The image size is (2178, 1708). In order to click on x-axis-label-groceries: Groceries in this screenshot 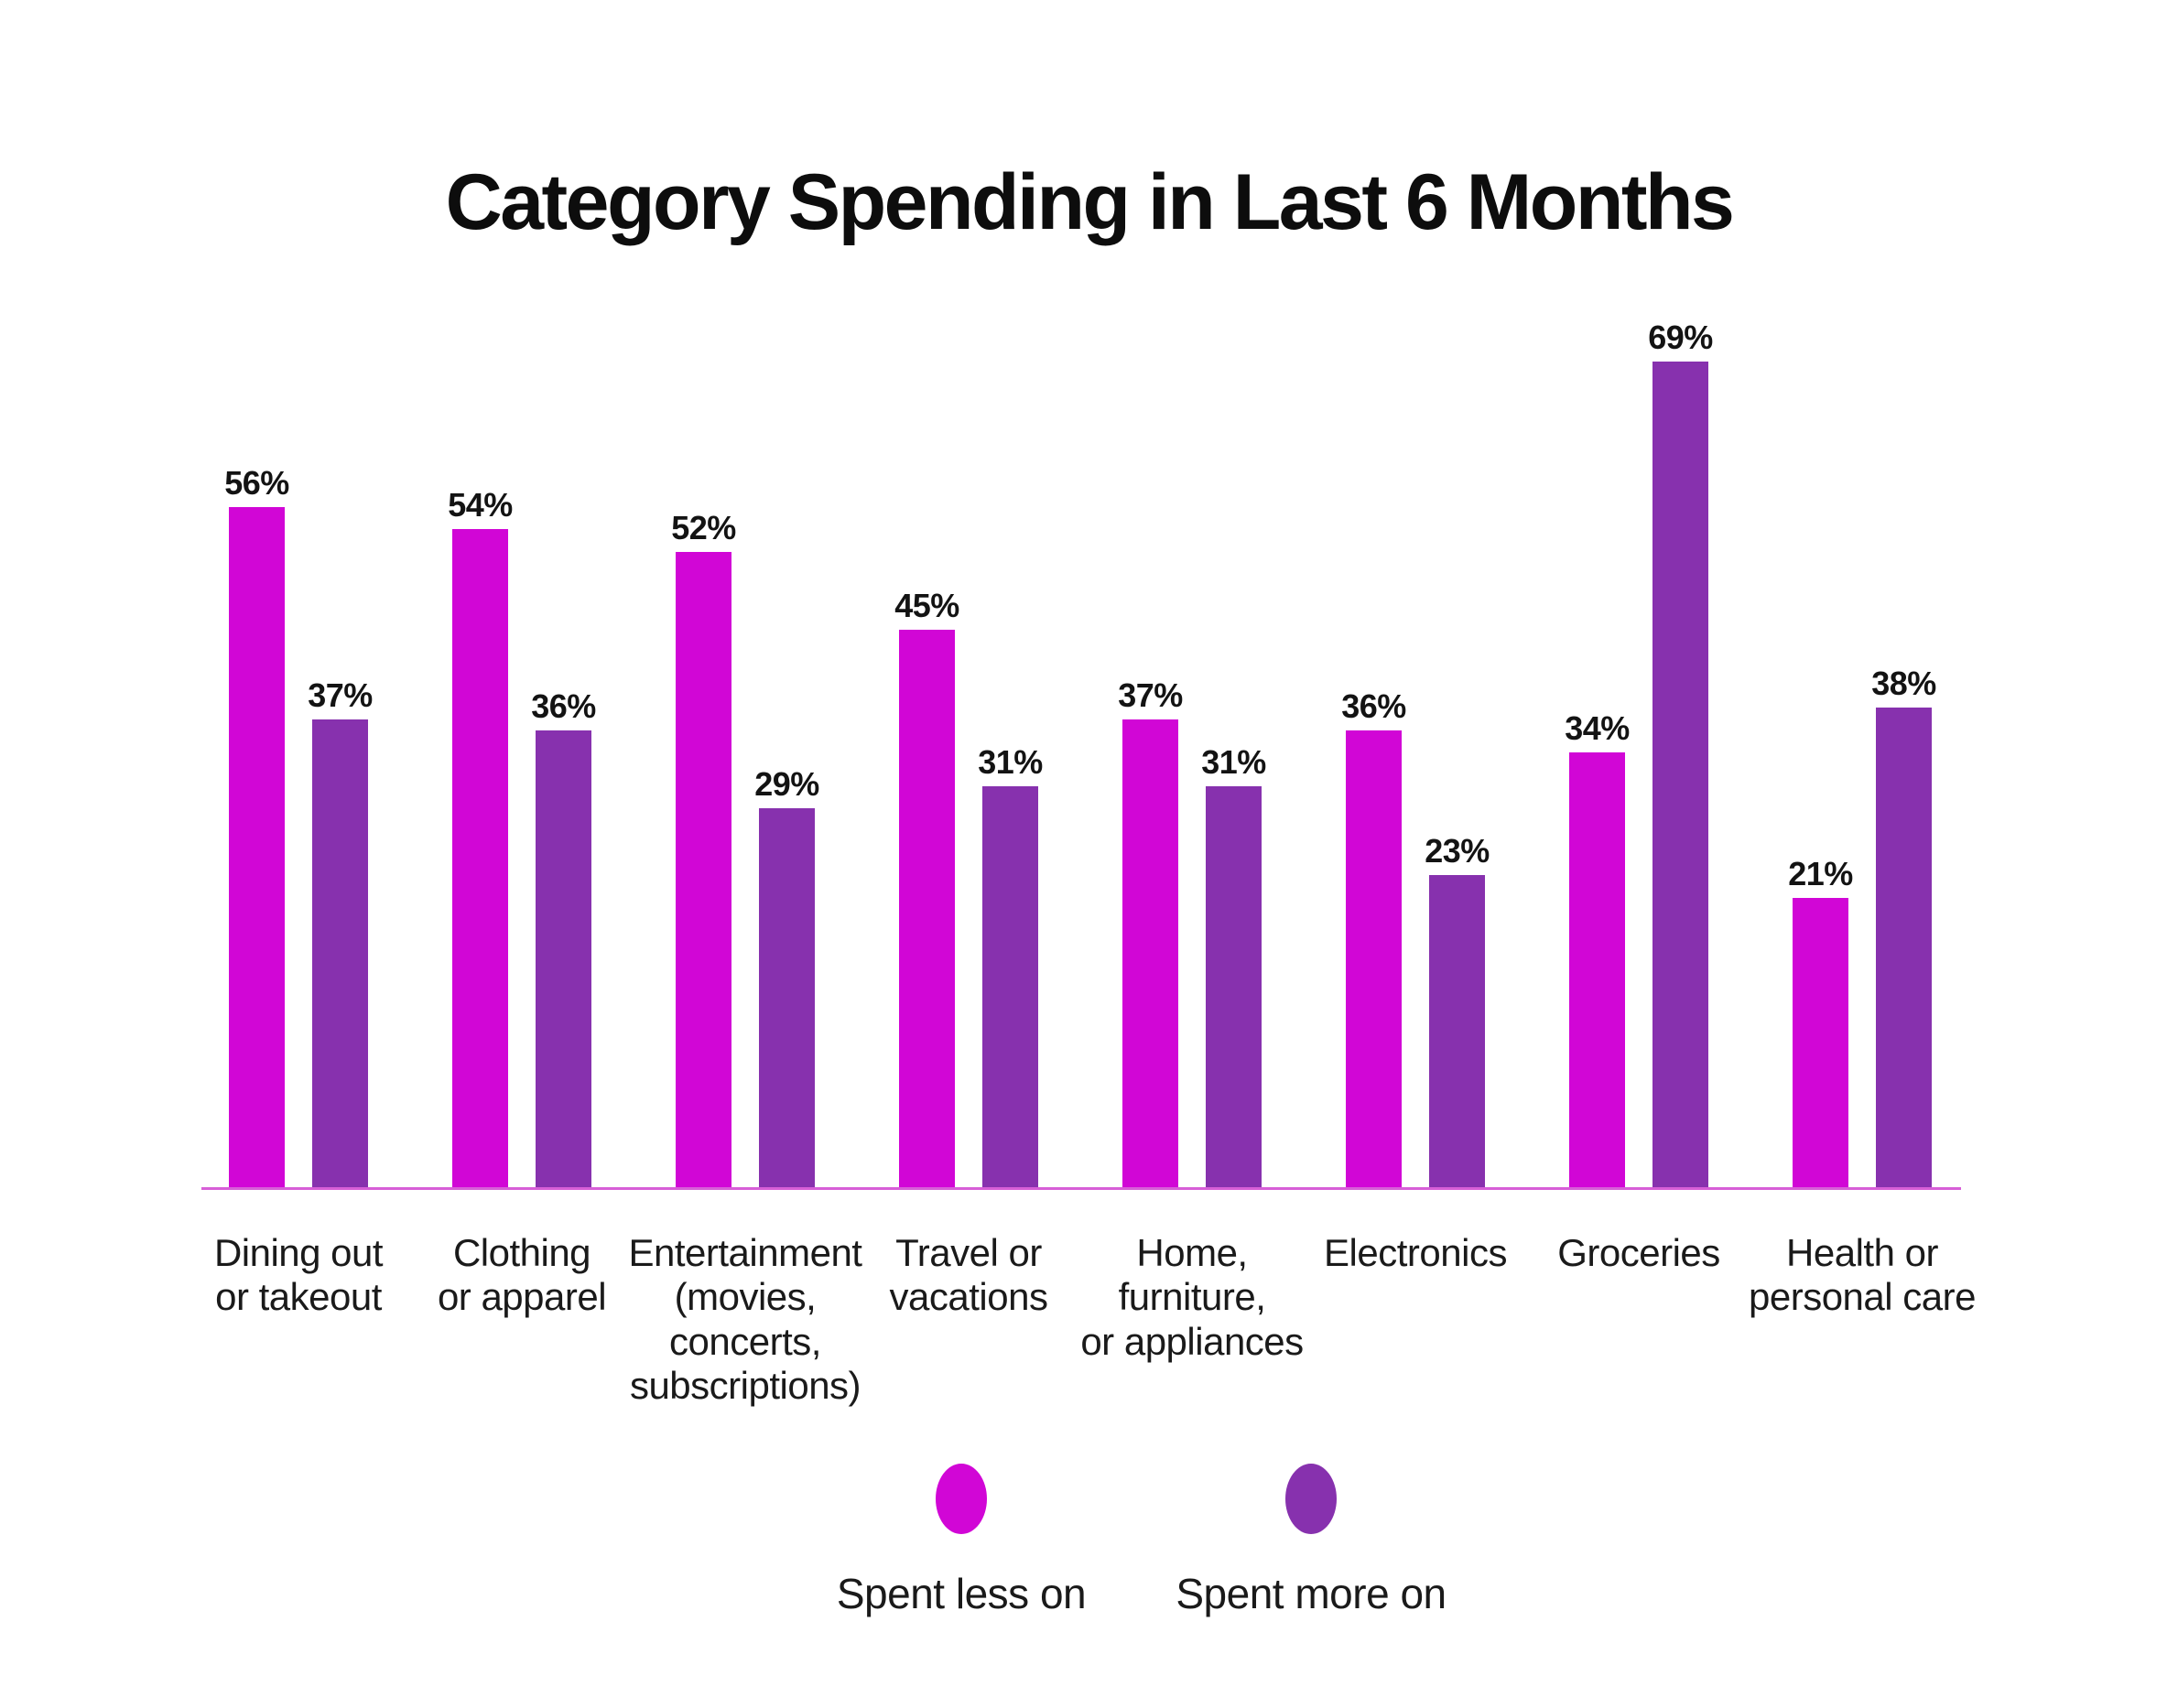, I will do `click(1638, 1252)`.